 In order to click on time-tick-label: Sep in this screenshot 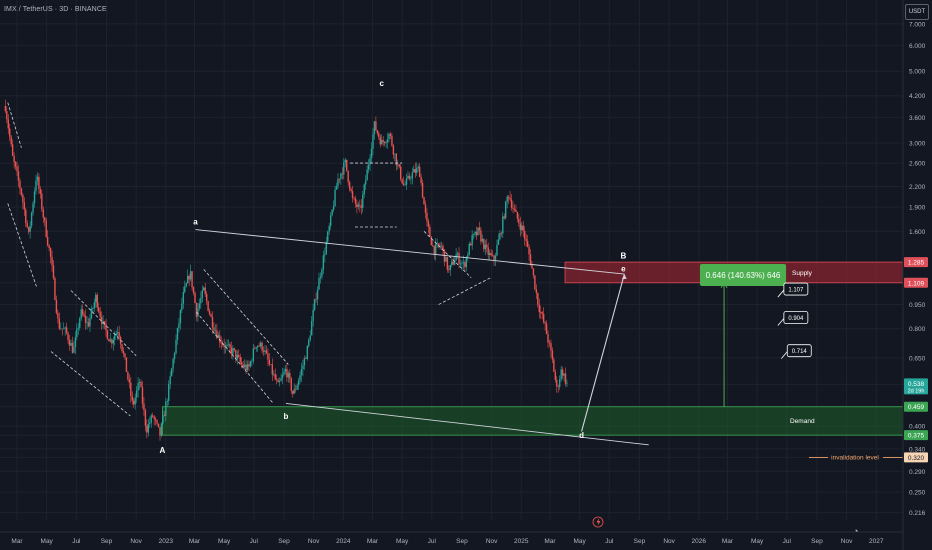, I will do `click(284, 541)`.